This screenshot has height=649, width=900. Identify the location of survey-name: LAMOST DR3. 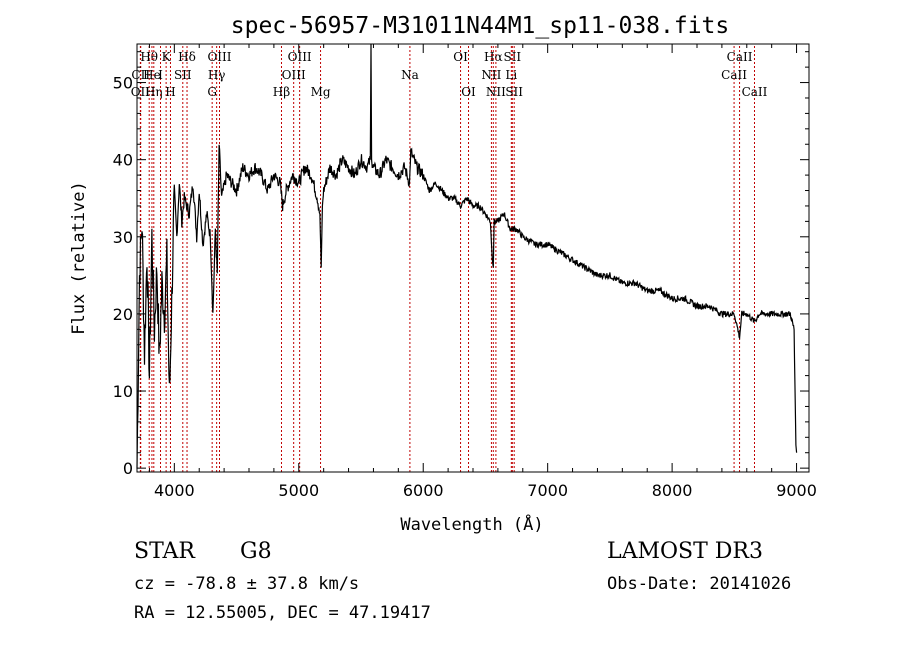
(685, 551).